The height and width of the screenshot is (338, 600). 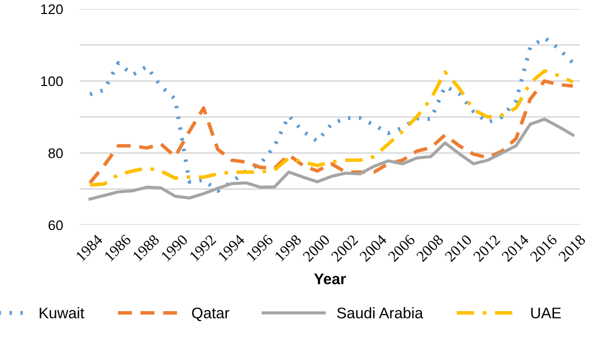 What do you see at coordinates (546, 313) in the screenshot?
I see `legend-label: UAE` at bounding box center [546, 313].